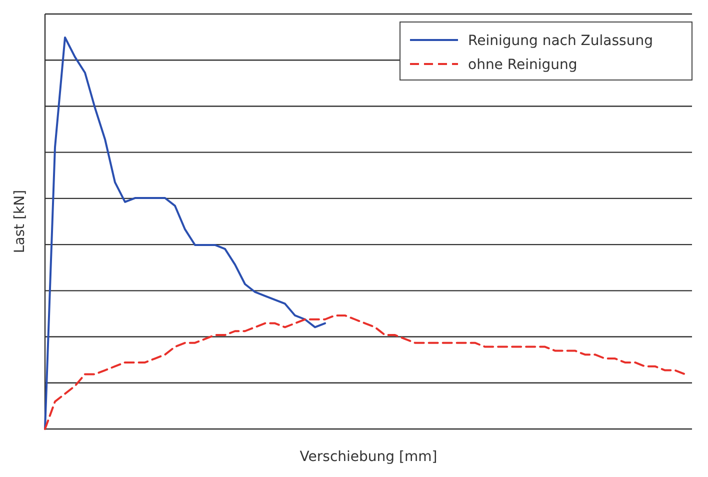  What do you see at coordinates (369, 457) in the screenshot?
I see `x-axis-title: Verschiebung [mm]` at bounding box center [369, 457].